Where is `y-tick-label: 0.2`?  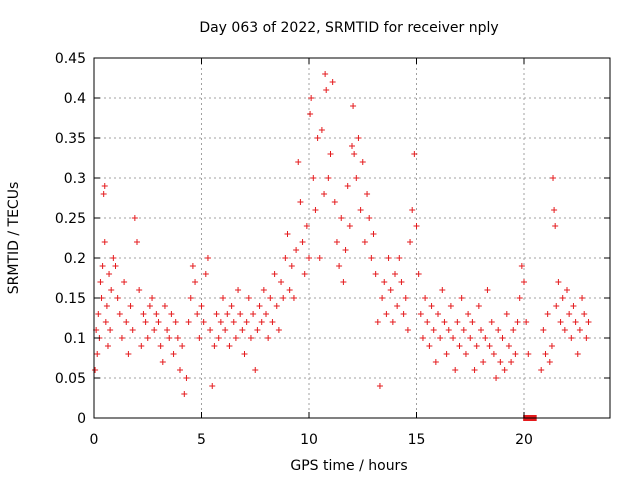 y-tick-label: 0.2 is located at coordinates (75, 259).